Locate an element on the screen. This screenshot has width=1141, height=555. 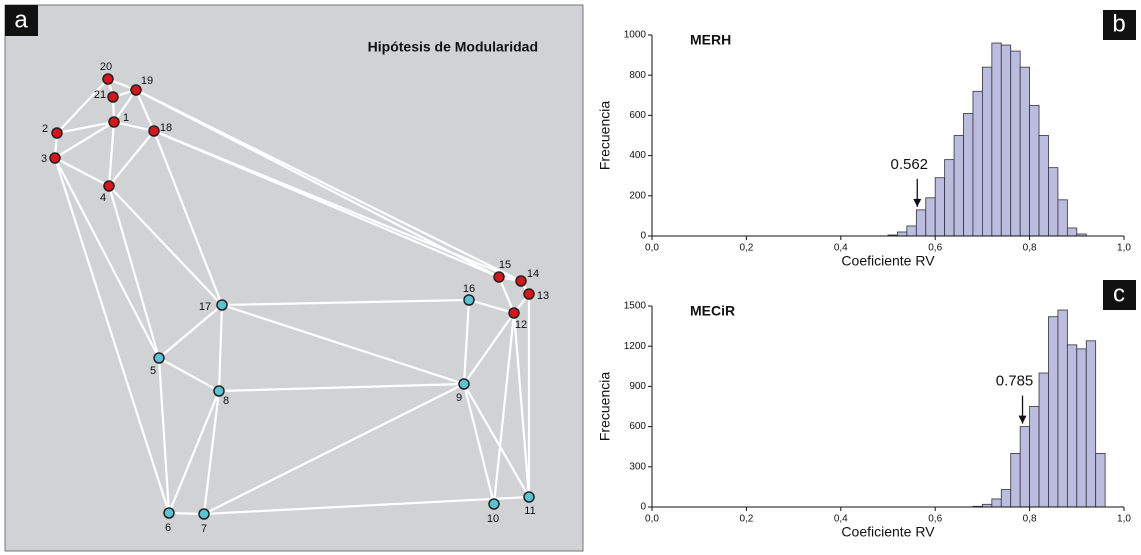
node-label: 5 is located at coordinates (153, 371).